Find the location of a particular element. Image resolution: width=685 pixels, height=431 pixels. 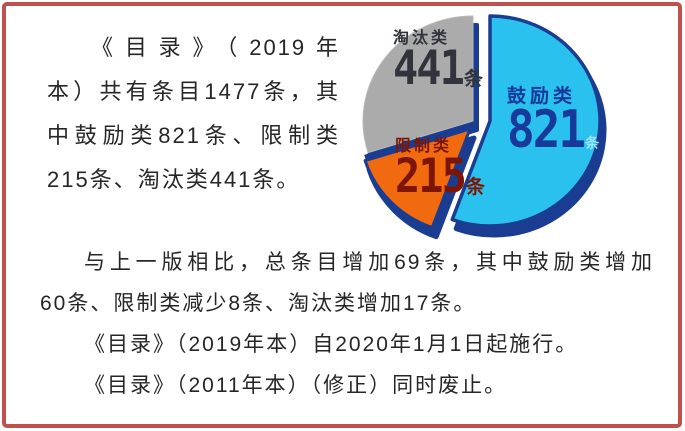

pie-unit-encourage: 条 is located at coordinates (592, 143).